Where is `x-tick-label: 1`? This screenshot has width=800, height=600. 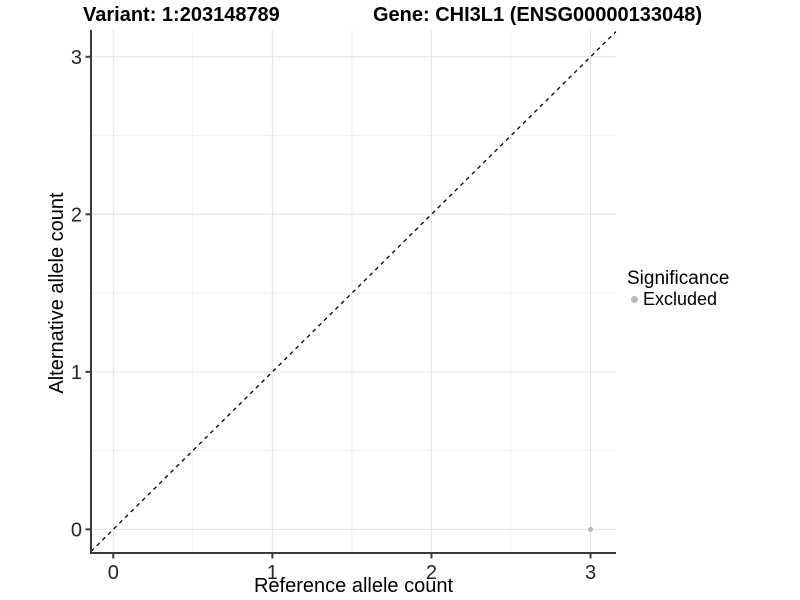
x-tick-label: 1 is located at coordinates (272, 573).